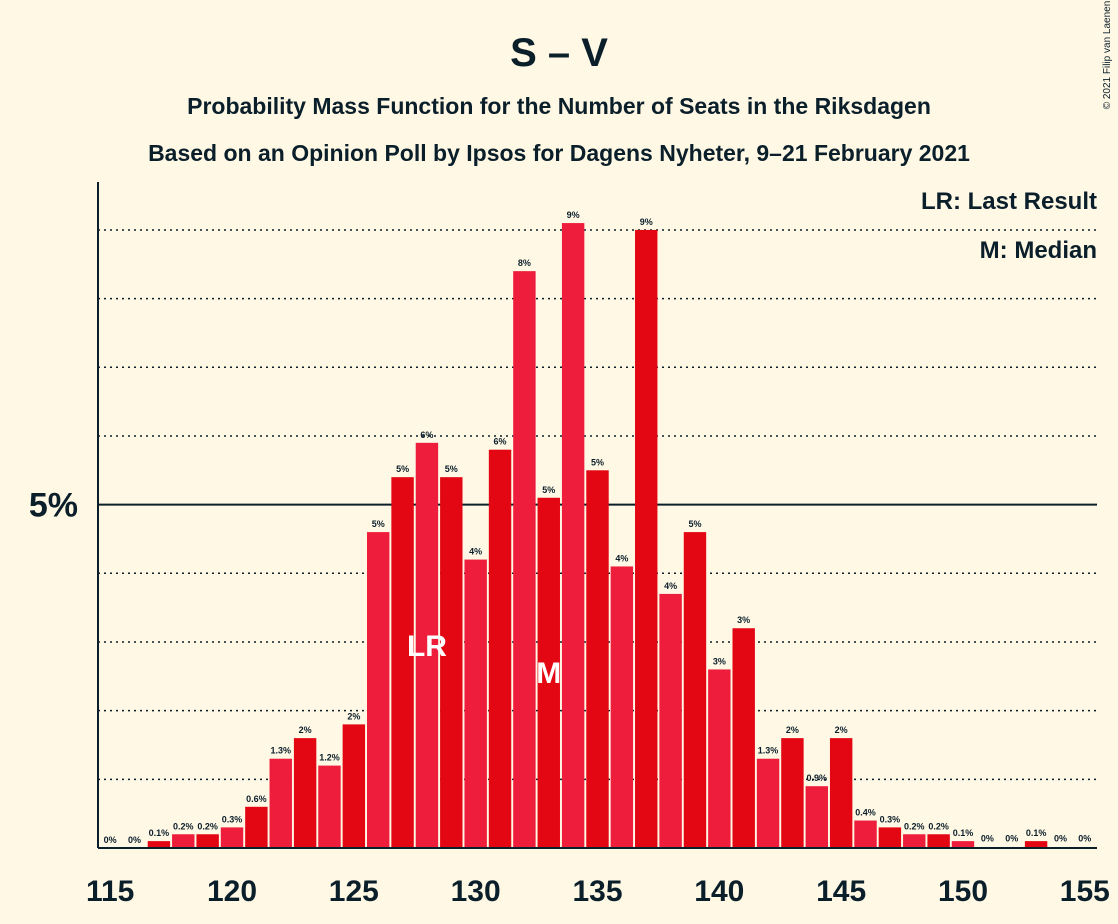 The image size is (1118, 924). What do you see at coordinates (354, 891) in the screenshot?
I see `x-tick-label: 125` at bounding box center [354, 891].